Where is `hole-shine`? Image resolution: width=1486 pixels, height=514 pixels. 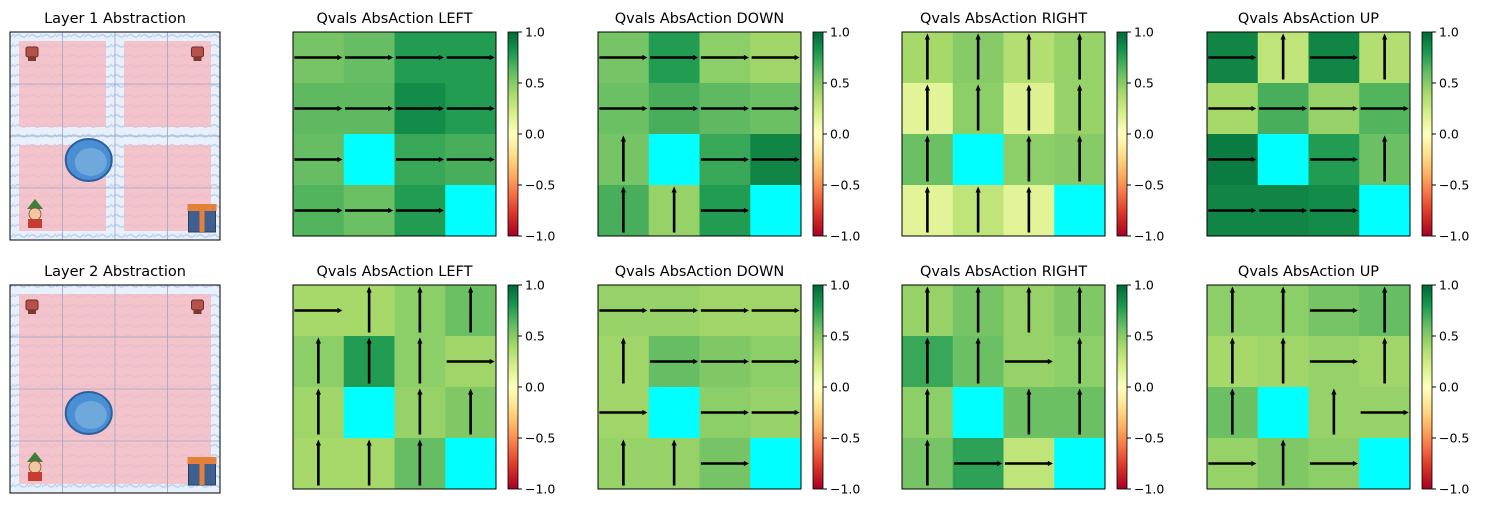
hole-shine is located at coordinates (90, 415).